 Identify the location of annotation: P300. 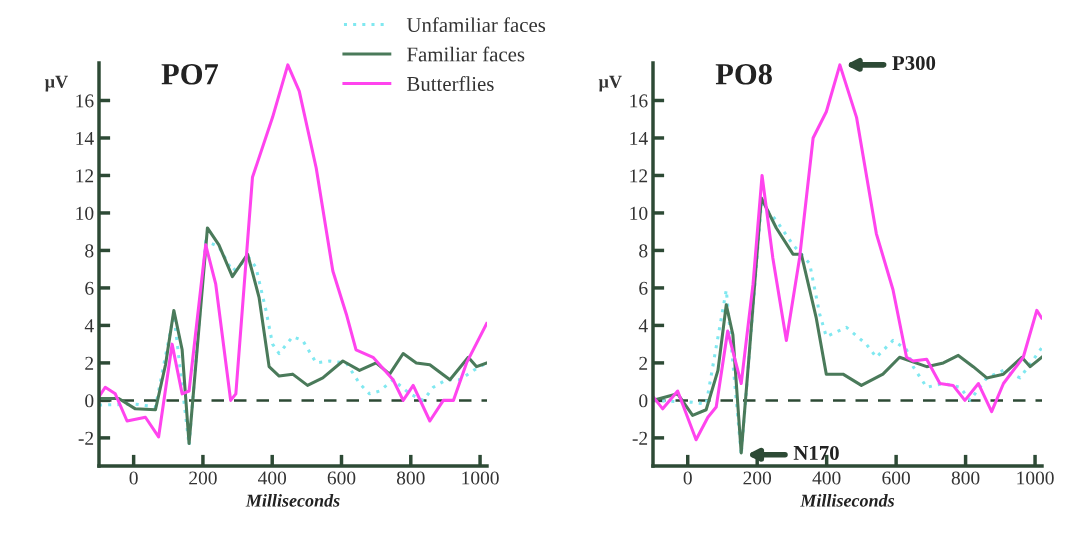
(914, 63).